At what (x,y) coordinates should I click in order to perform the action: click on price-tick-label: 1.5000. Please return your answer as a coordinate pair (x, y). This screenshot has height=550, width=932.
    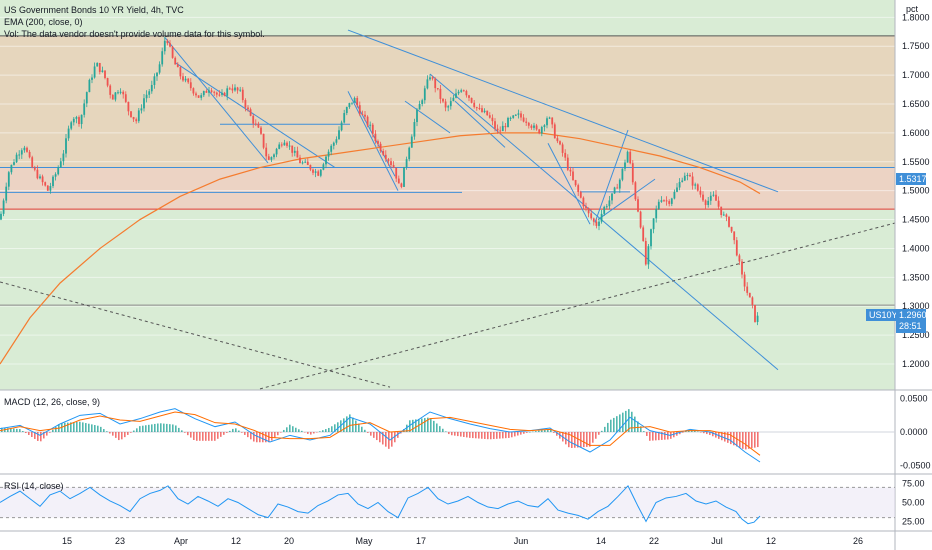
    Looking at the image, I should click on (916, 191).